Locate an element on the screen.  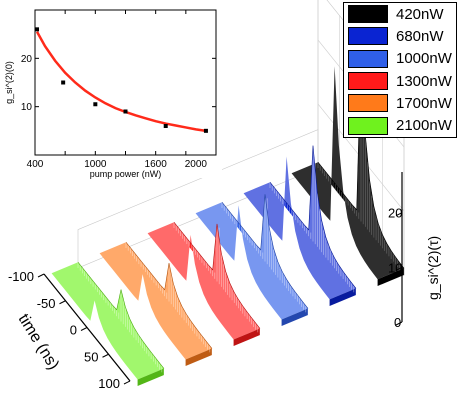
inset-x-axis-label: pump power (nW) is located at coordinates (126, 174).